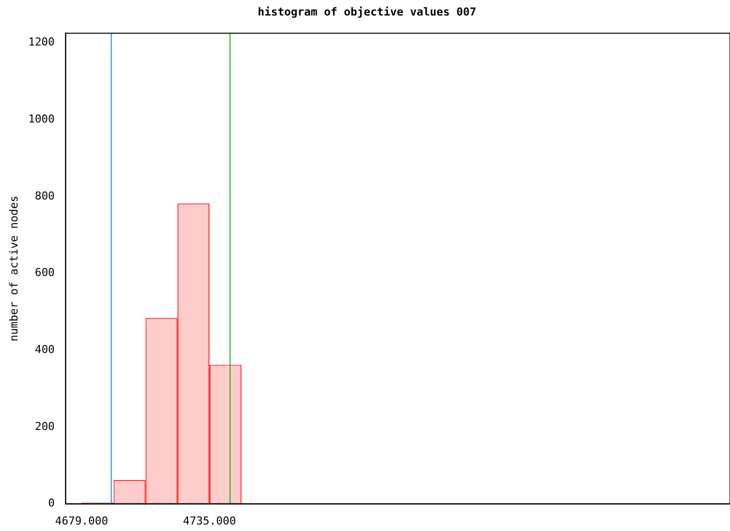 The width and height of the screenshot is (730, 531). Describe the element at coordinates (44, 195) in the screenshot. I see `y-tick-label: 800` at that location.